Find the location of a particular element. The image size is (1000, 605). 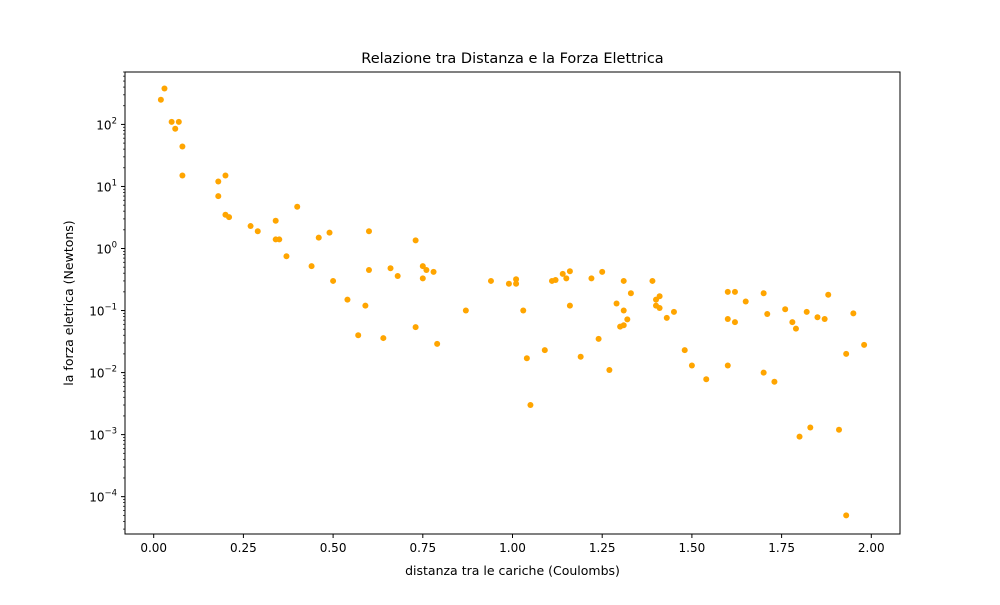

x-axis-label: distanza tra le cariche (Coulombs) is located at coordinates (512, 570).